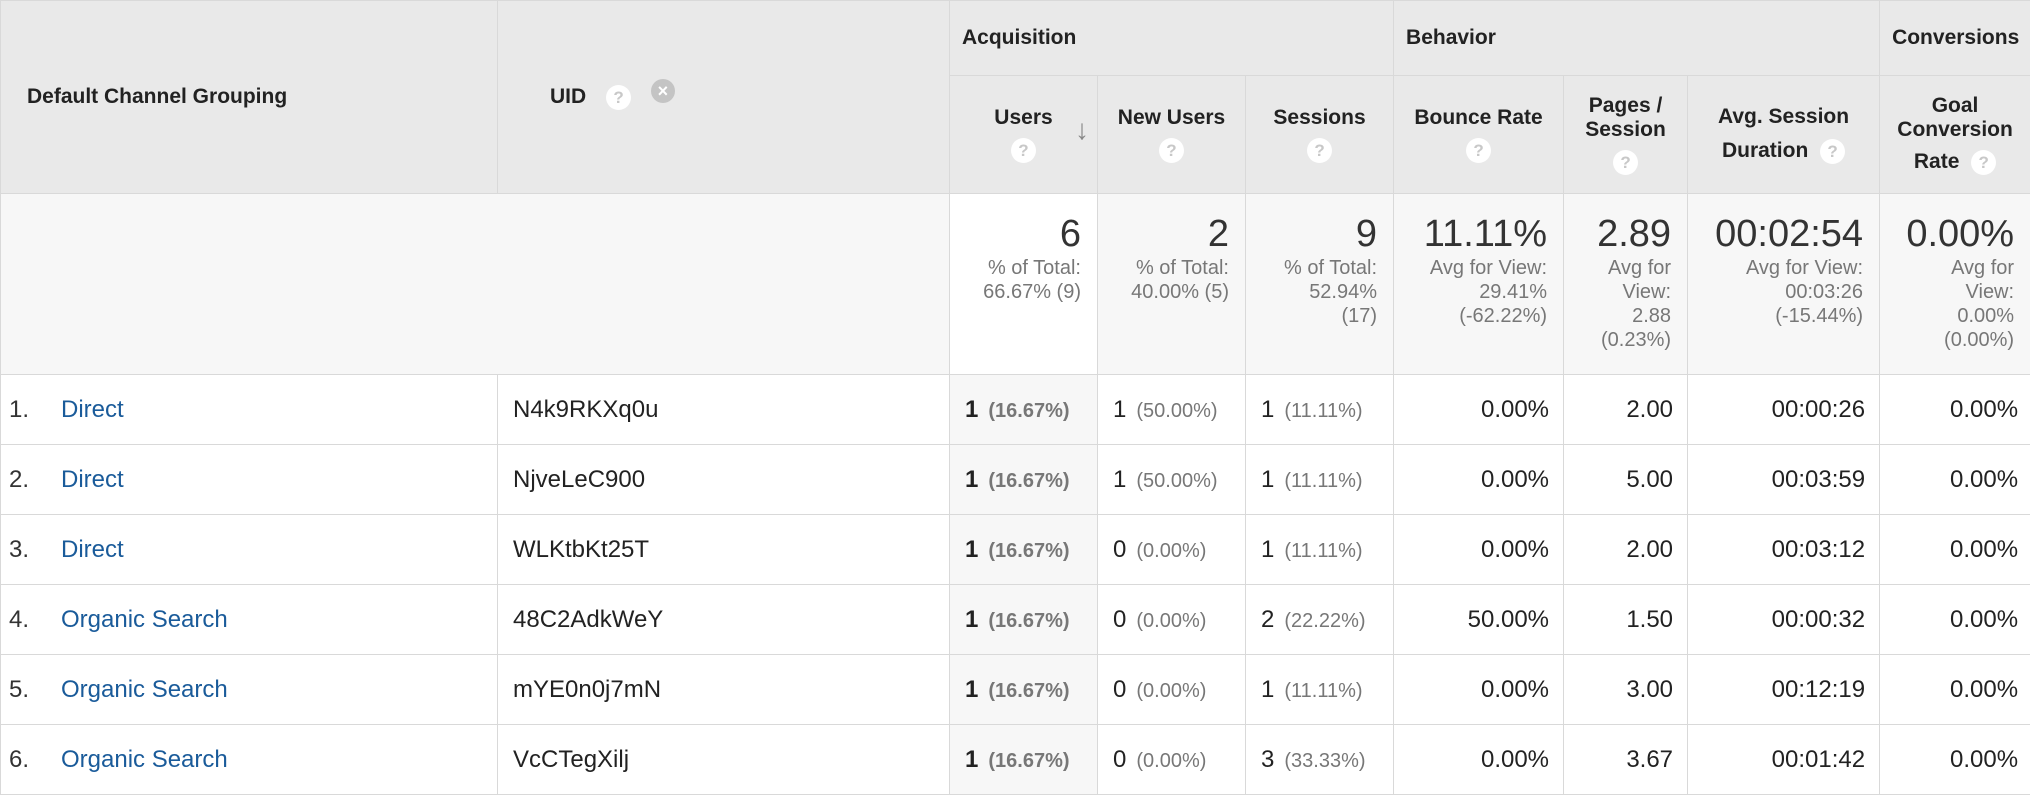 The image size is (2030, 812). What do you see at coordinates (1954, 284) in the screenshot?
I see `total-goal-conversion-rate: 0.00% Avg for View: 0.00% (0.00%)` at bounding box center [1954, 284].